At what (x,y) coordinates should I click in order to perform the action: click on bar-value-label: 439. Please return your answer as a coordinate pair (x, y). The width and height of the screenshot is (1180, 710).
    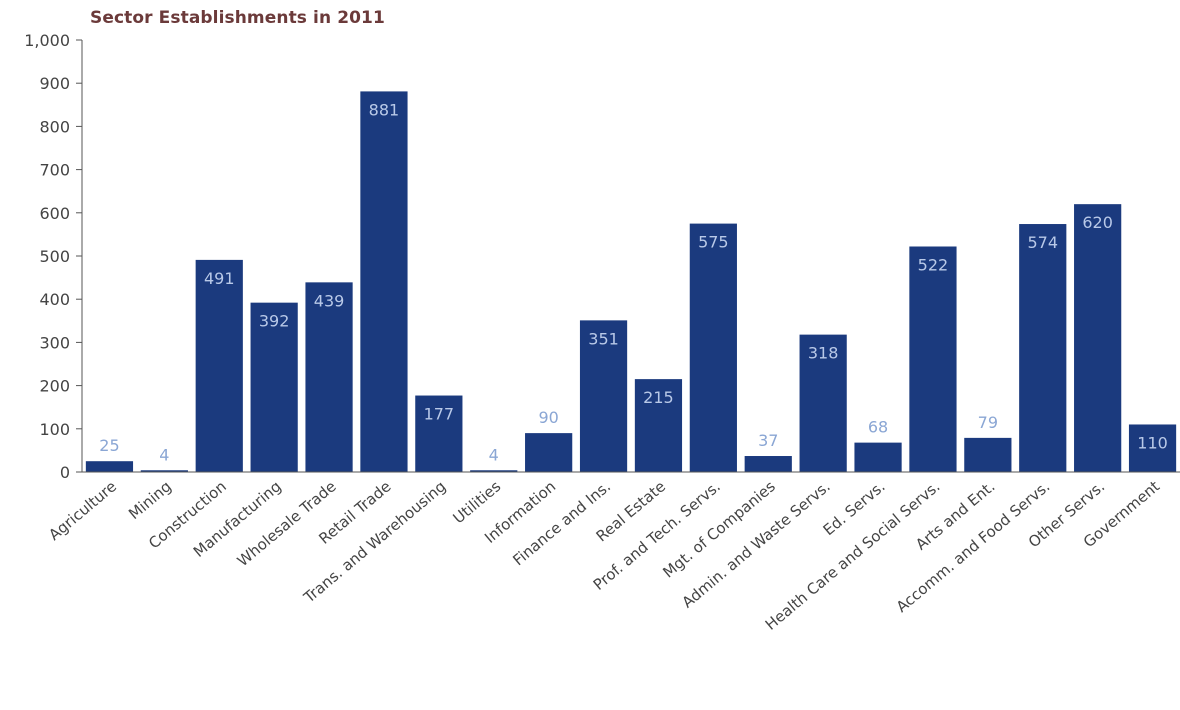
    Looking at the image, I should click on (329, 300).